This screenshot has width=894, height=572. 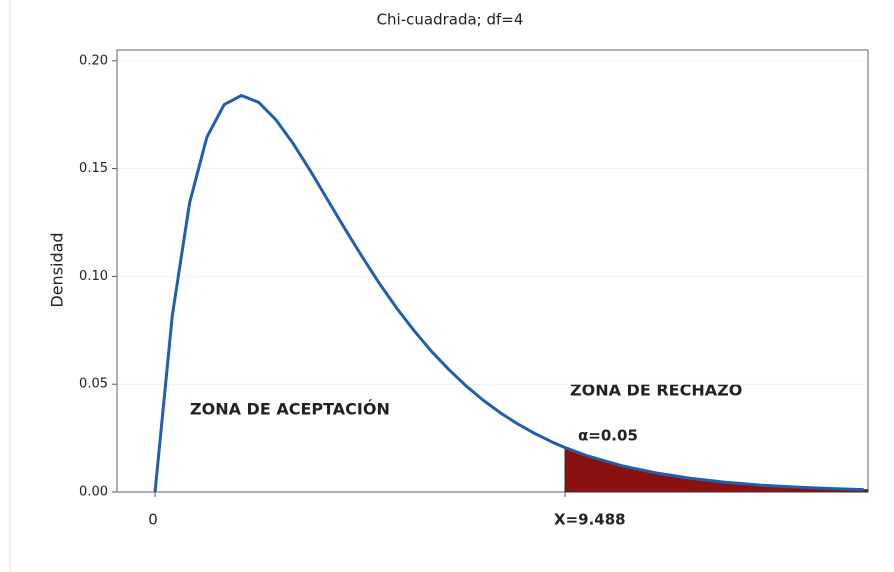 I want to click on y-tick-label: 0.00, so click(x=93, y=492).